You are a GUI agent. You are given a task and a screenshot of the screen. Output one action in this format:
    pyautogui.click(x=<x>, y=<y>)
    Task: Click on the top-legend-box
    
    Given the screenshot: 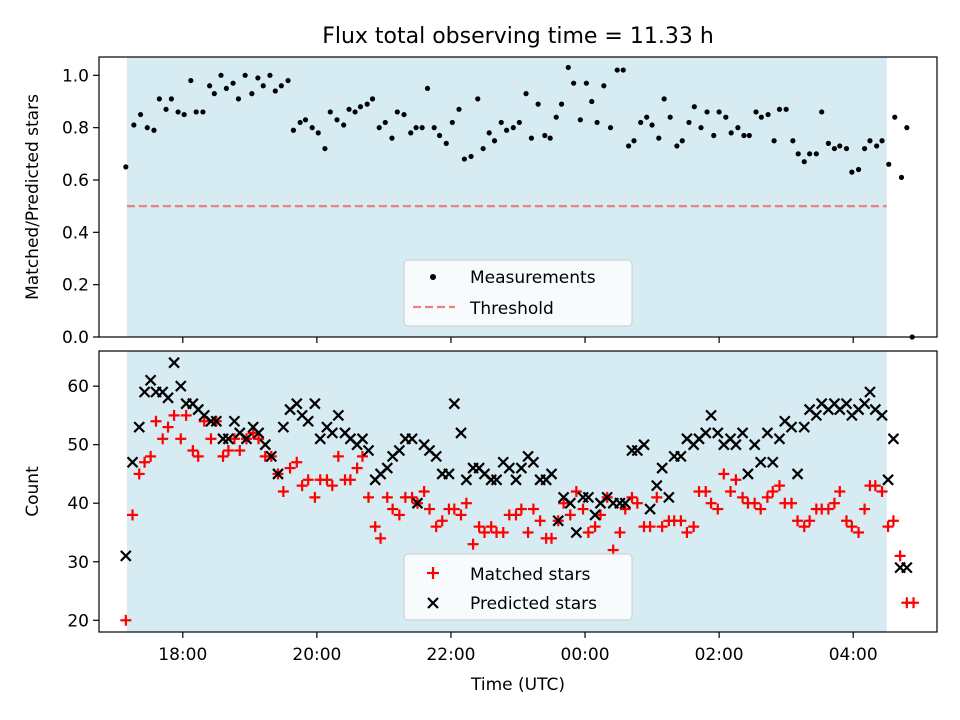 What is the action you would take?
    pyautogui.click(x=518, y=293)
    